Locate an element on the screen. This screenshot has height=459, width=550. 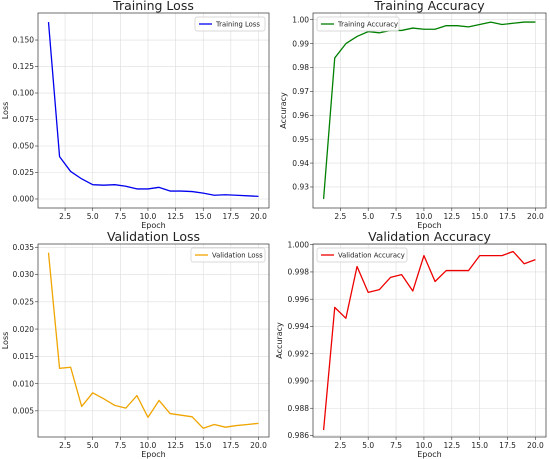
y-tick-label: 0.125 is located at coordinates (24, 66).